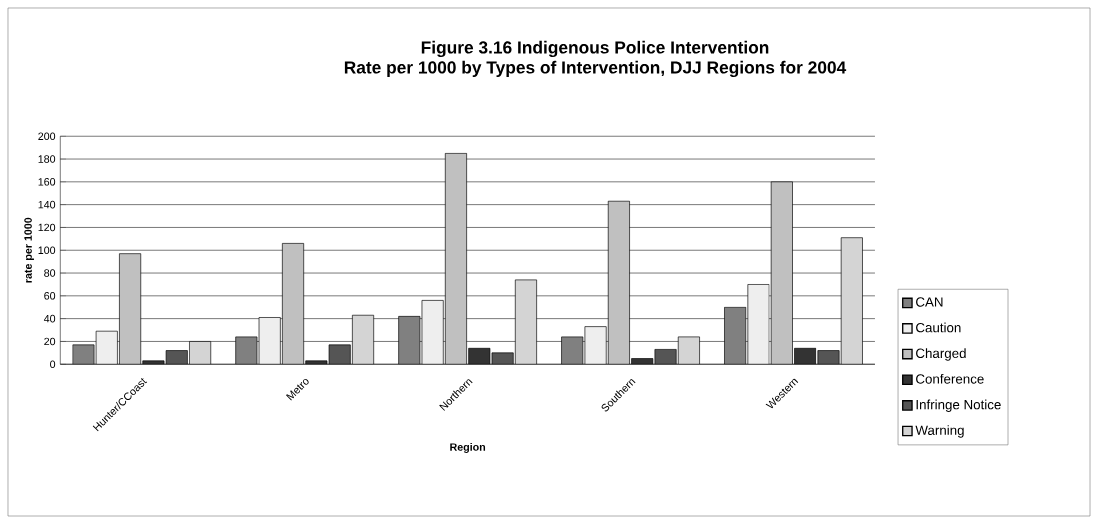  Describe the element at coordinates (595, 69) in the screenshot. I see `chart-subtitle: Rate per 1000 by Types of Intervention, DJJ Regions for 2004` at that location.